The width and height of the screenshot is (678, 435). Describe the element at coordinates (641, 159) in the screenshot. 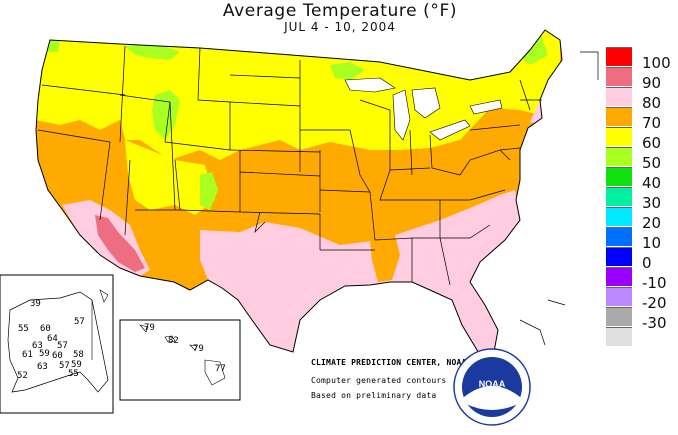

I see `legend-entry: 50` at that location.